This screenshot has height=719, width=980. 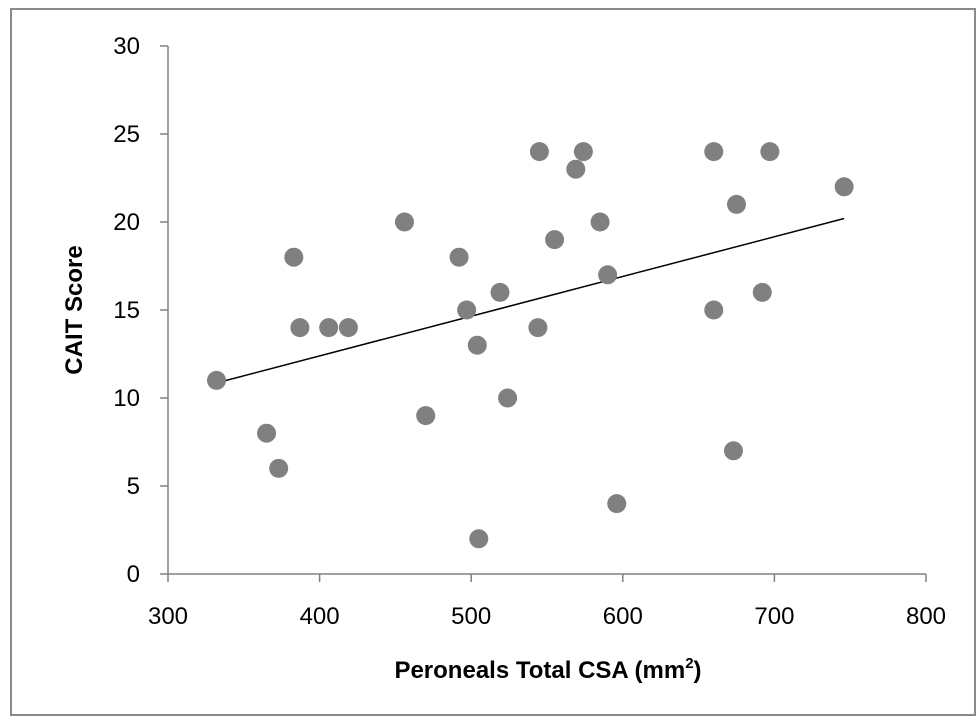 I want to click on y-tick-label: 10, so click(x=126, y=398).